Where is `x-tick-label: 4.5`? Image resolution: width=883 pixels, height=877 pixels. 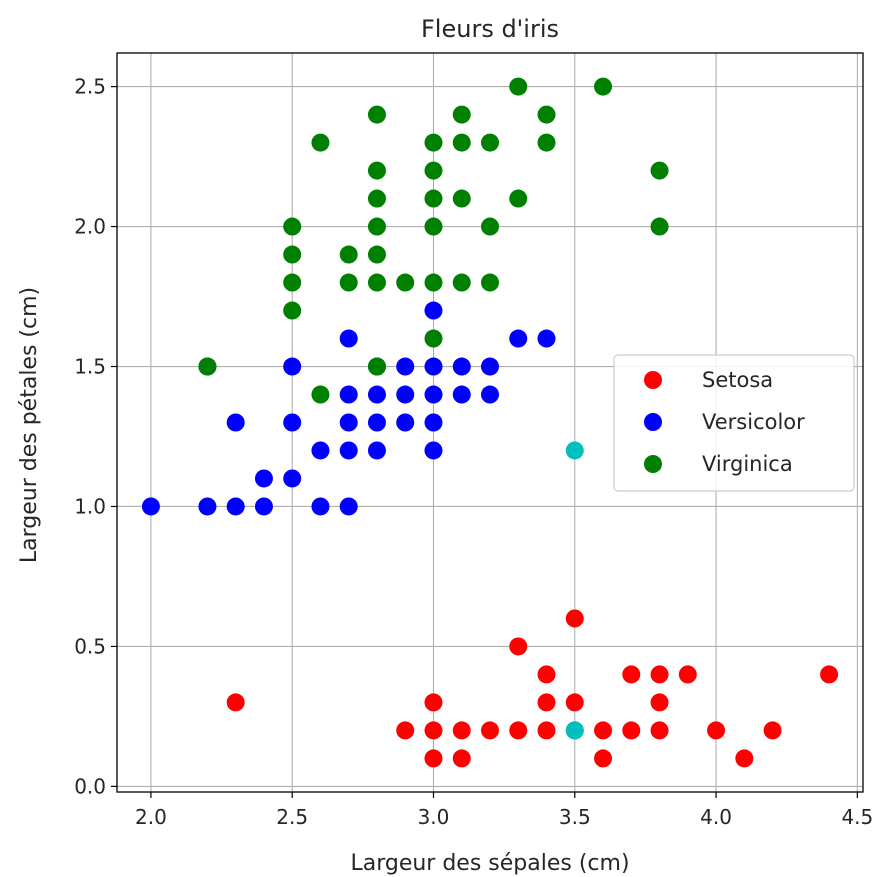
x-tick-label: 4.5 is located at coordinates (857, 817).